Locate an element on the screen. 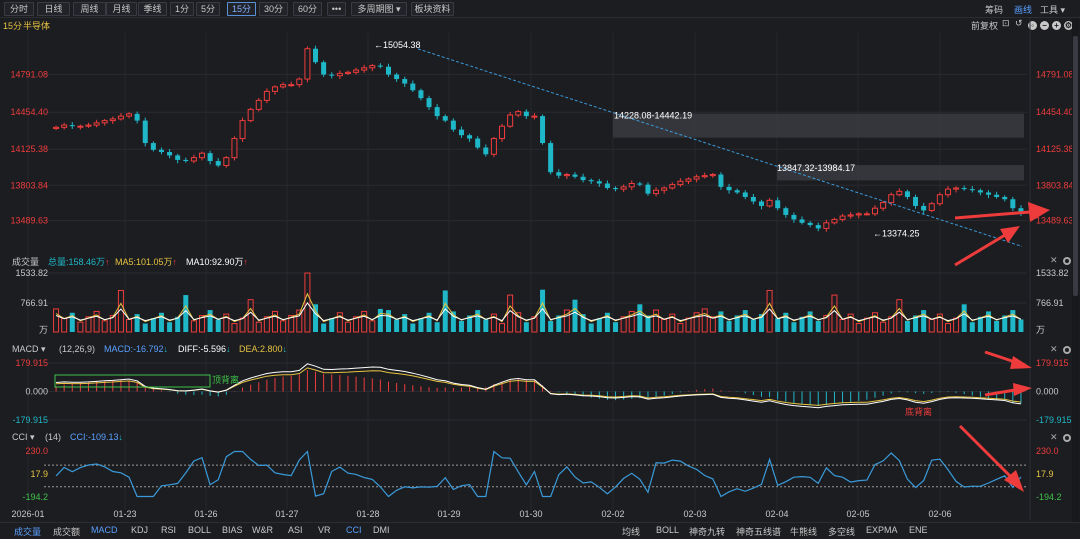 This screenshot has height=539, width=1080. tab-long-short: 多空线 is located at coordinates (842, 532).